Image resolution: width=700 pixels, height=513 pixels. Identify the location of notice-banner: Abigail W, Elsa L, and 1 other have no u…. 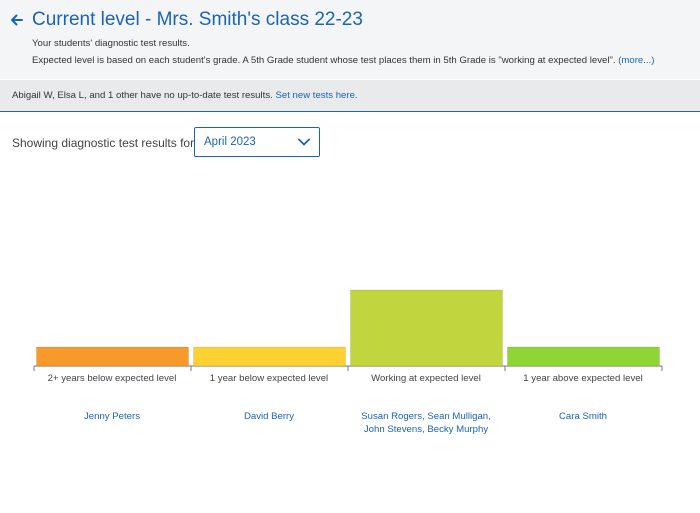
(350, 96).